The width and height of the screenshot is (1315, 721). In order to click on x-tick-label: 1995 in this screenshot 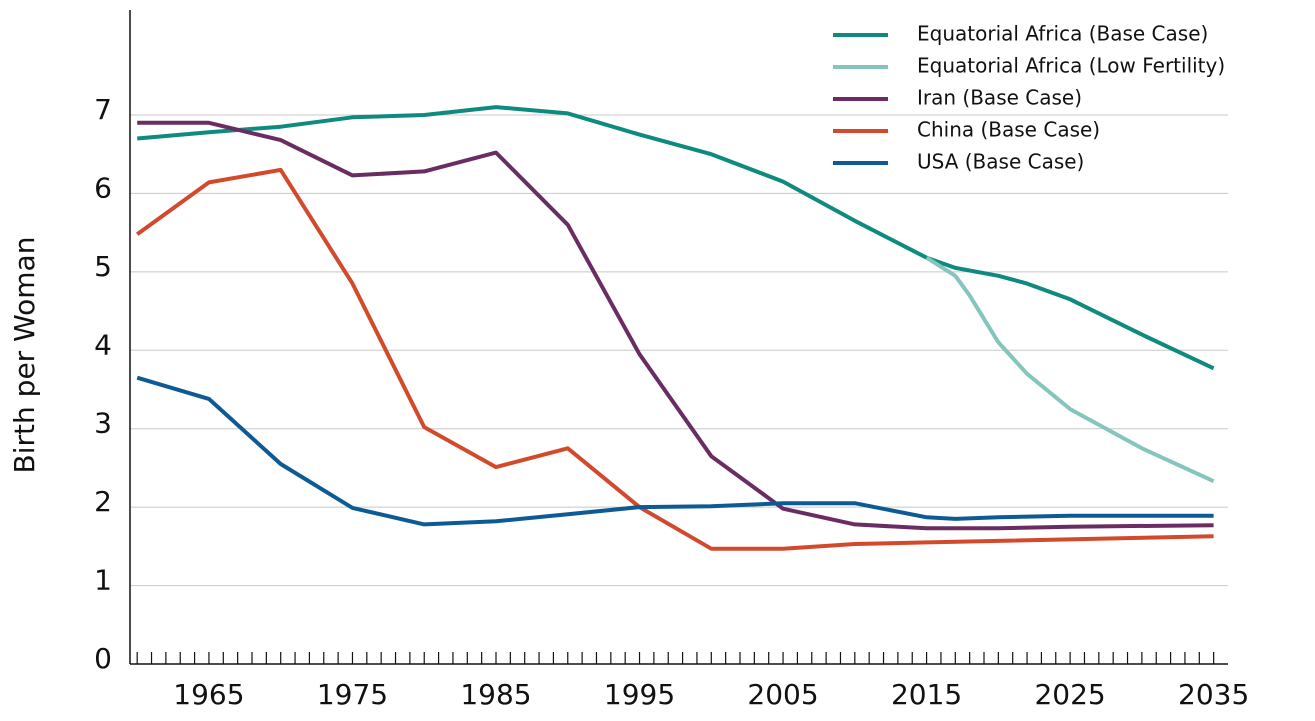, I will do `click(639, 694)`.